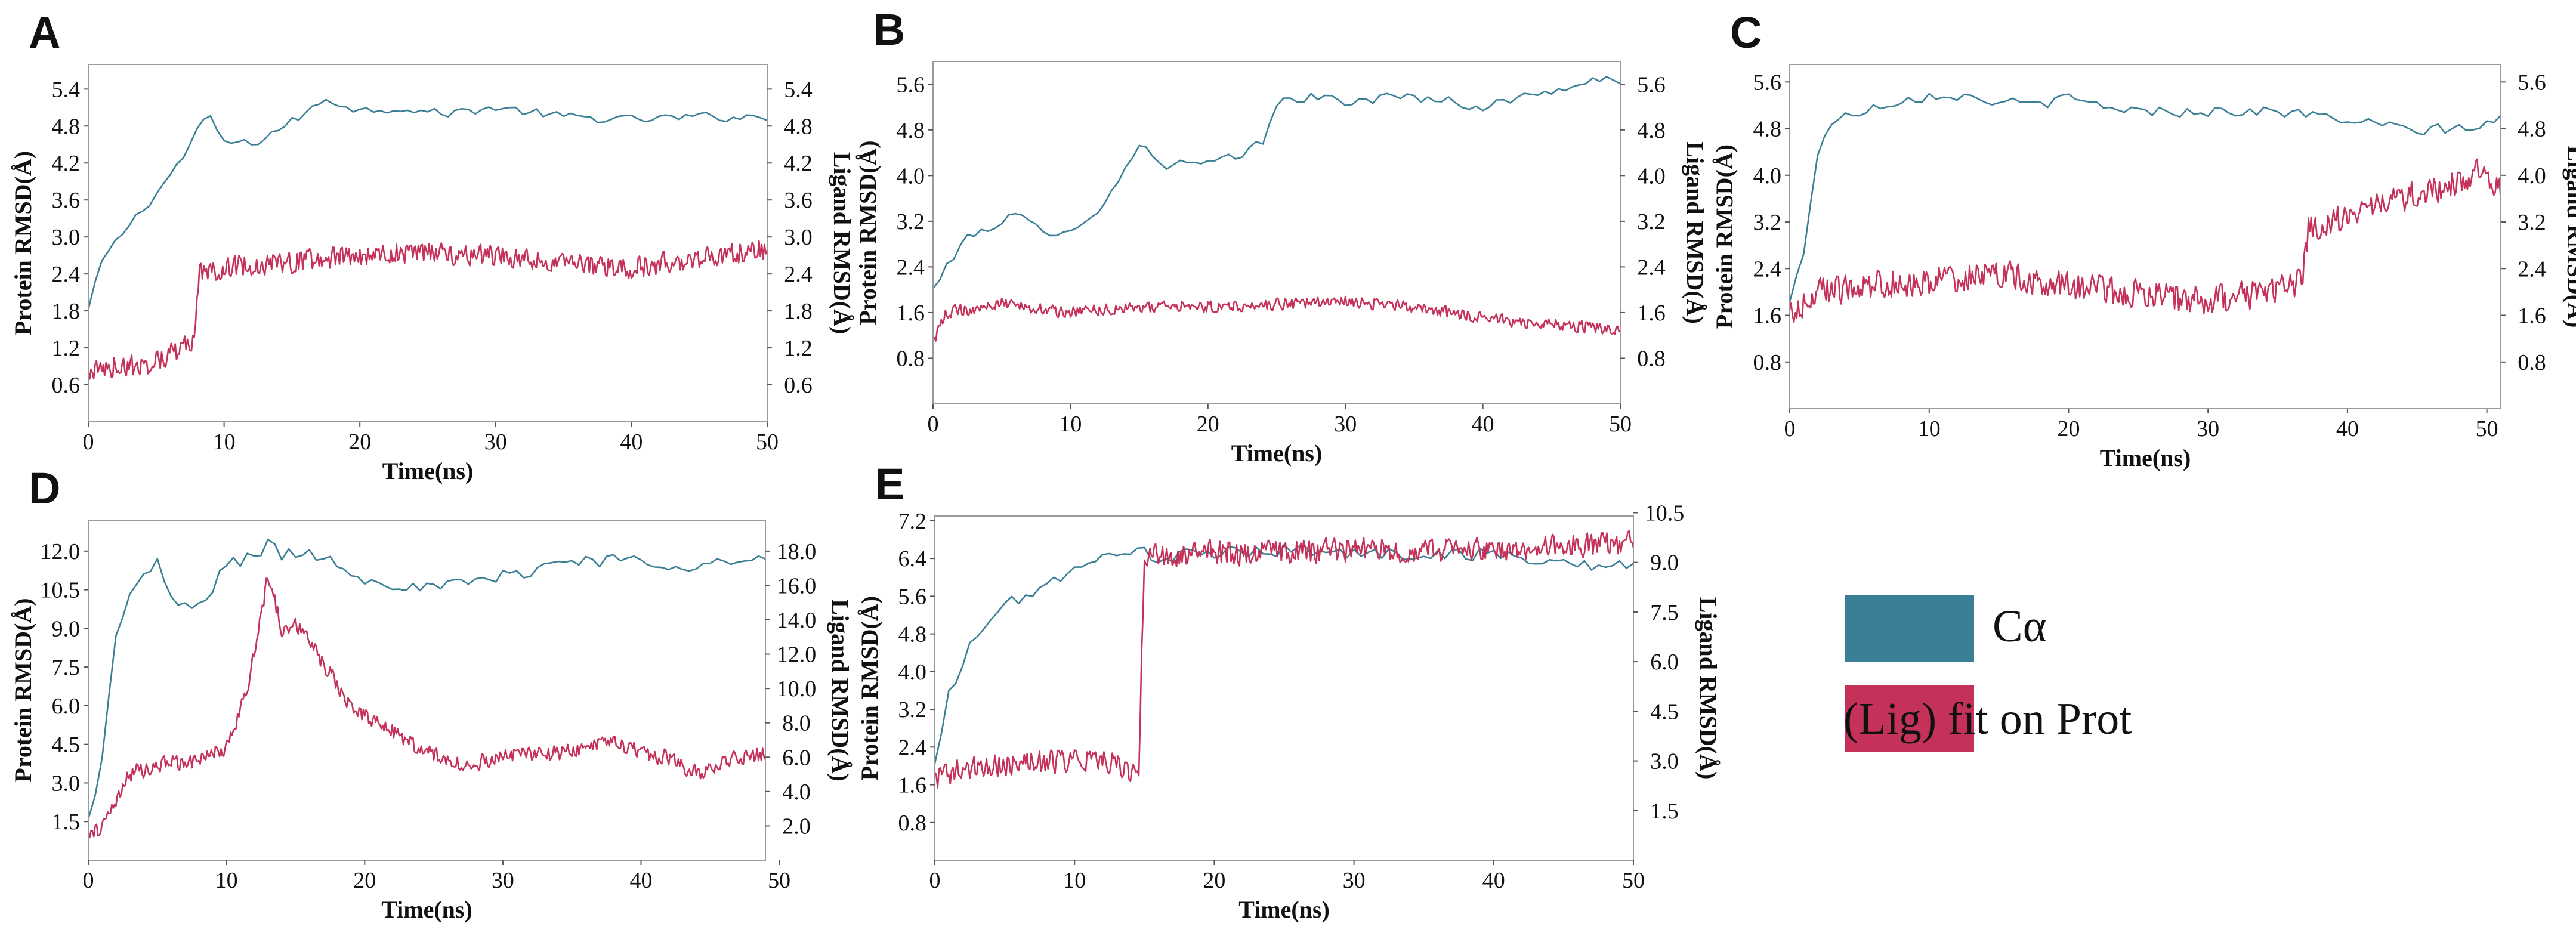 The height and width of the screenshot is (936, 2576). Describe the element at coordinates (1664, 812) in the screenshot. I see `y2-tick-label: 1.5` at that location.